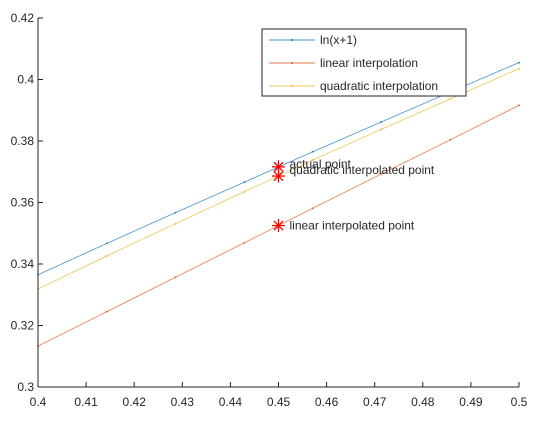 The width and height of the screenshot is (546, 424). I want to click on annotation-label-0: actual point, so click(321, 164).